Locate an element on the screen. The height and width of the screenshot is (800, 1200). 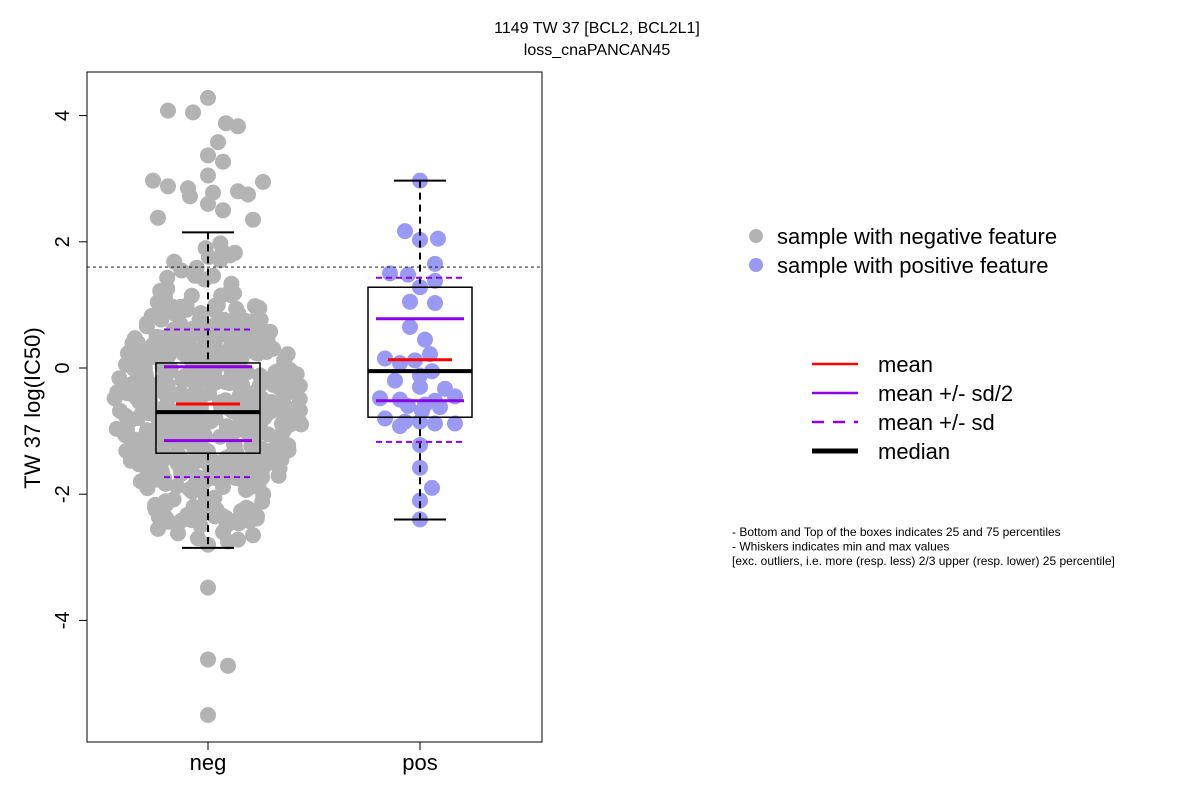
legend-line-label: median is located at coordinates (914, 451).